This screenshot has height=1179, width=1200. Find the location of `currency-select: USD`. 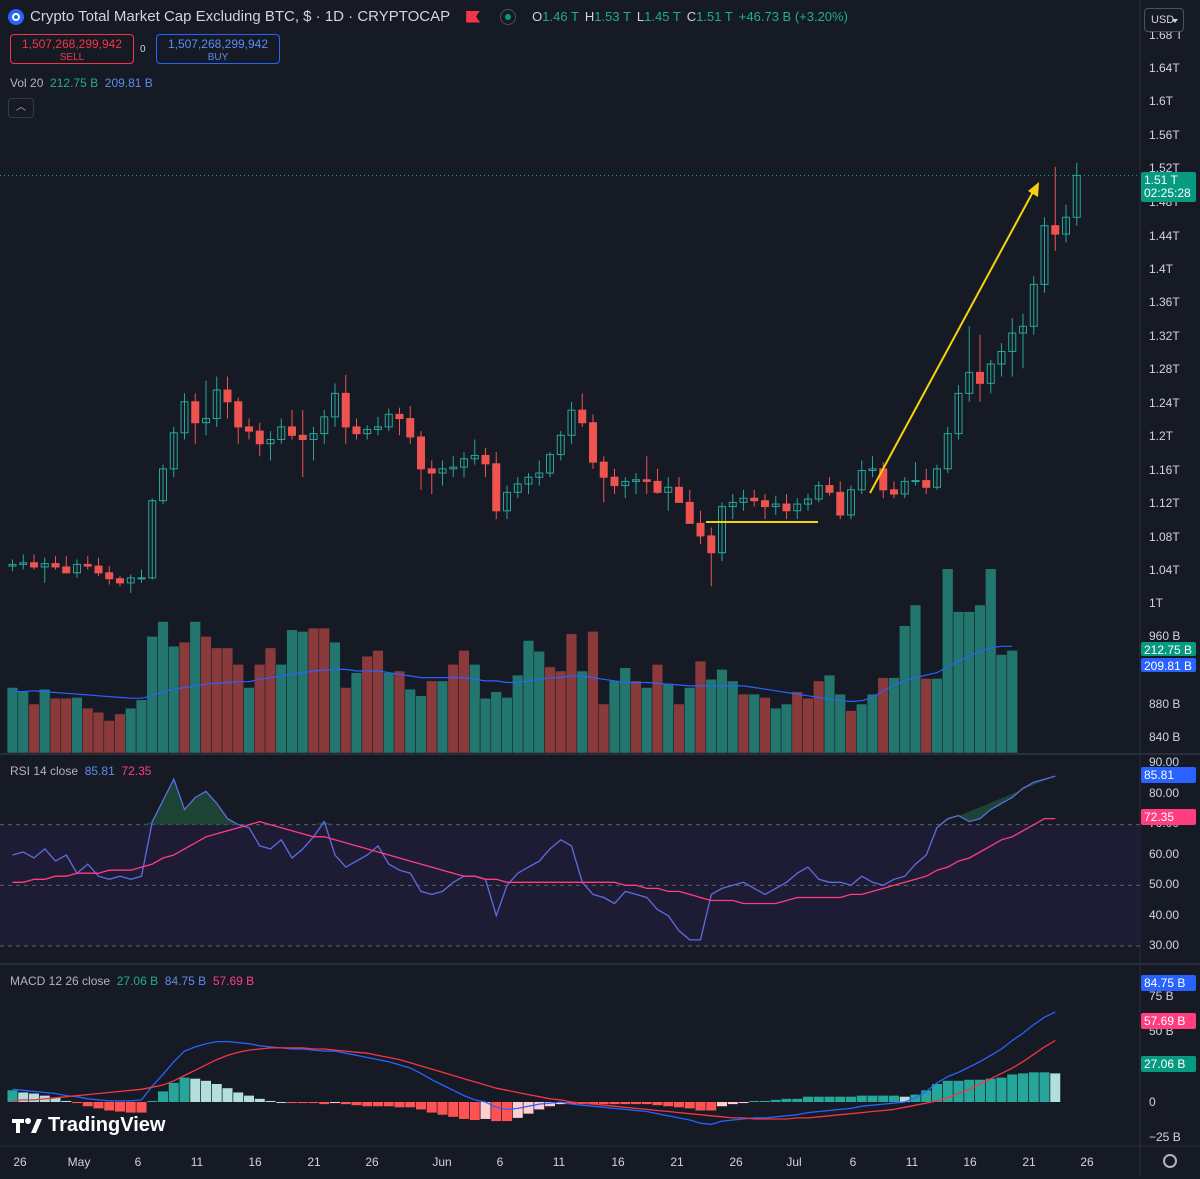

currency-select: USD is located at coordinates (1164, 20).